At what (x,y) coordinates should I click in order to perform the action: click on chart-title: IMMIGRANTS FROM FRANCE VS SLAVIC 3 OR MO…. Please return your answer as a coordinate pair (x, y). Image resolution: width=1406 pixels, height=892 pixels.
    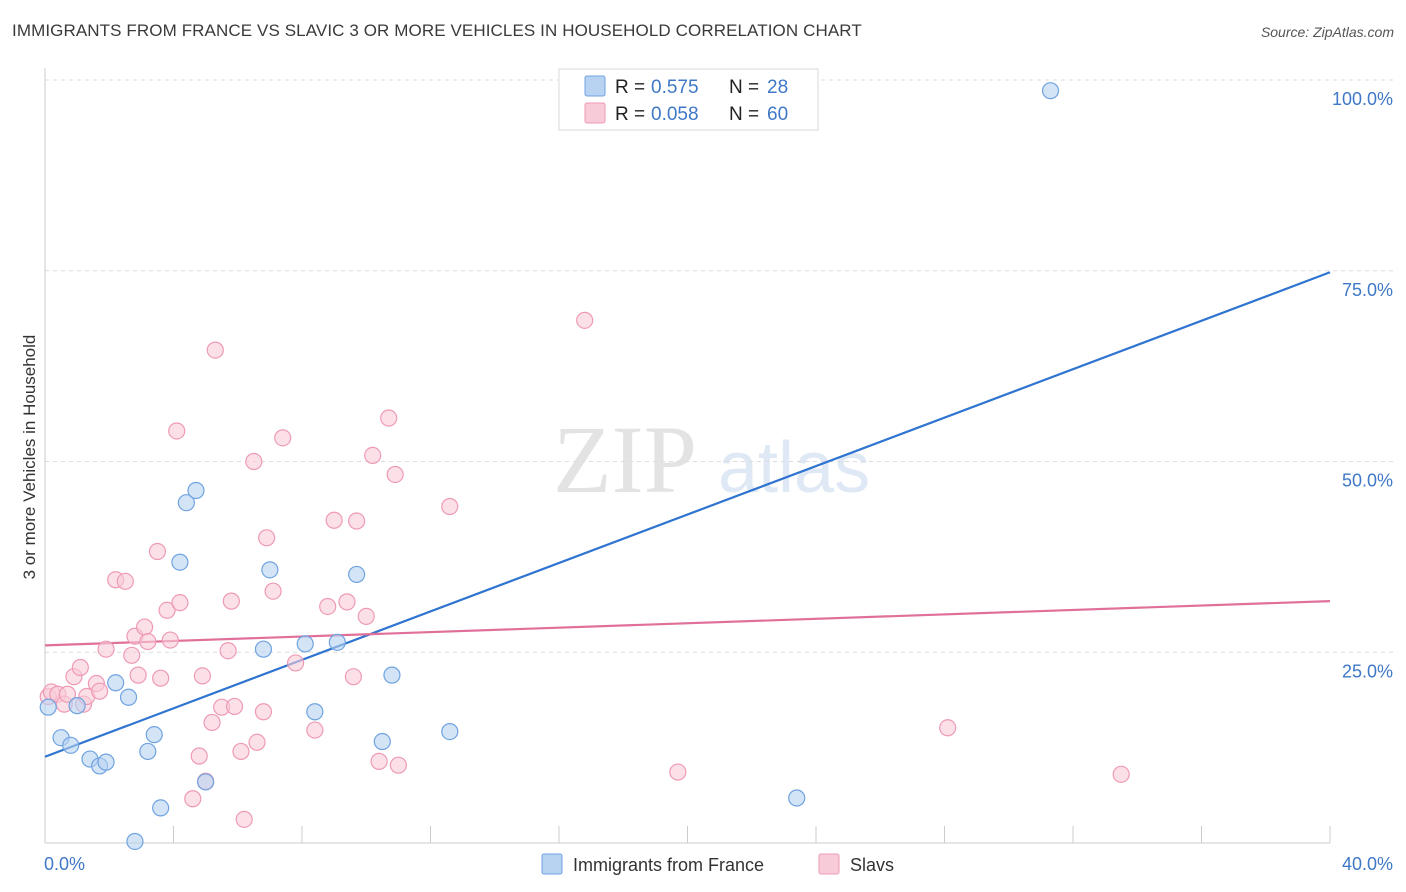
    Looking at the image, I should click on (437, 30).